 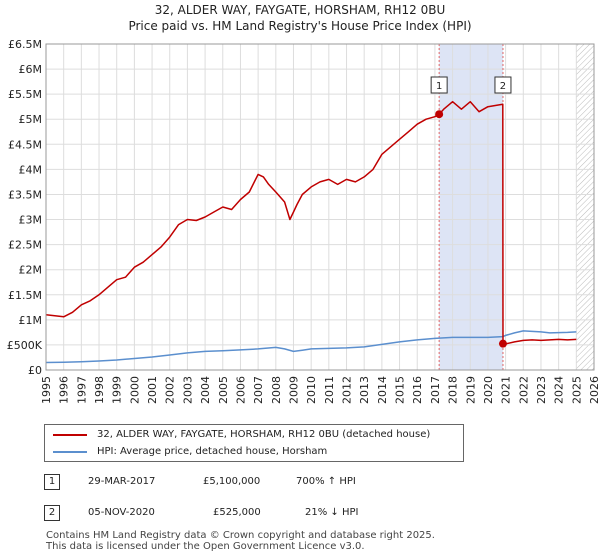 I want to click on forecast-hatch, so click(x=585, y=207).